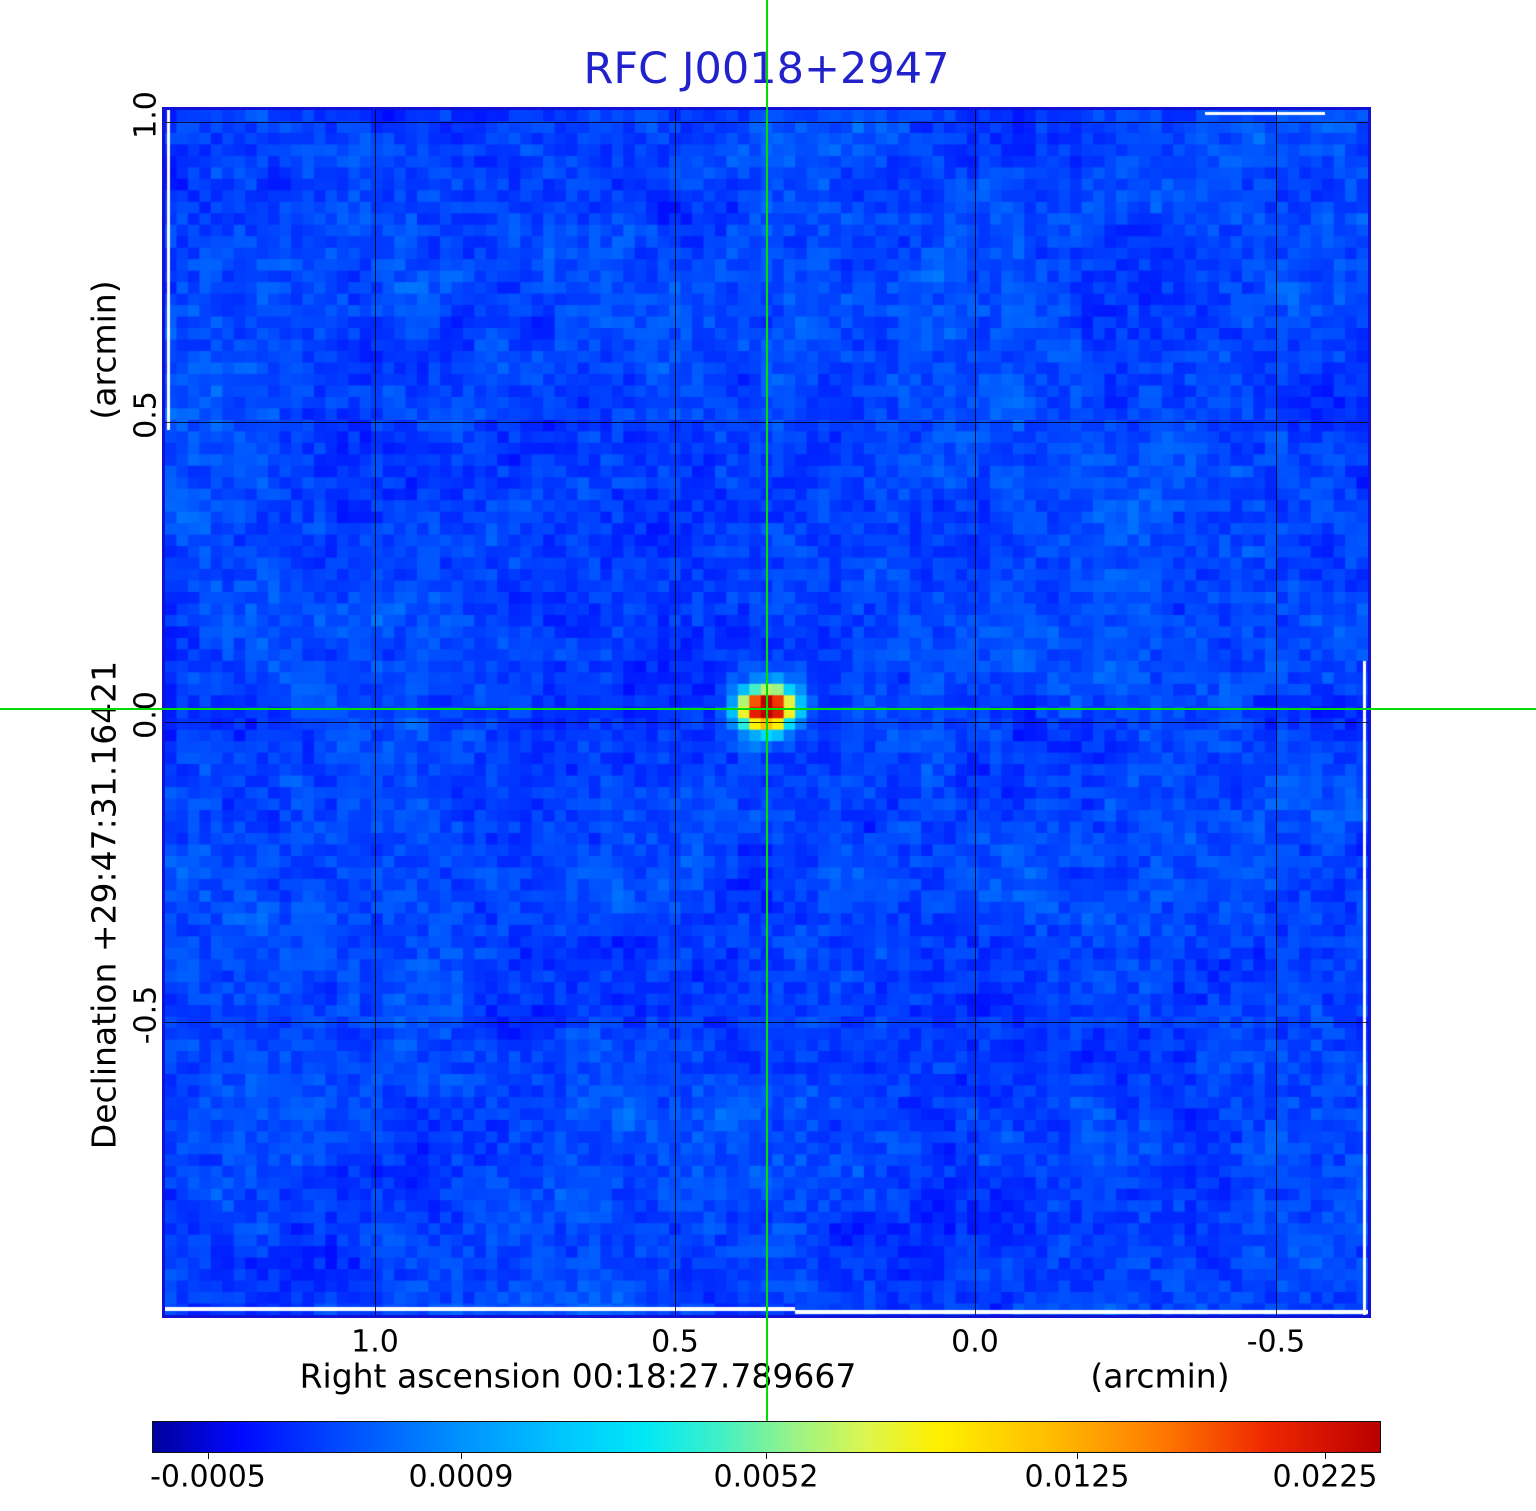 This screenshot has width=1536, height=1511. I want to click on colorbar-gradient, so click(766, 1437).